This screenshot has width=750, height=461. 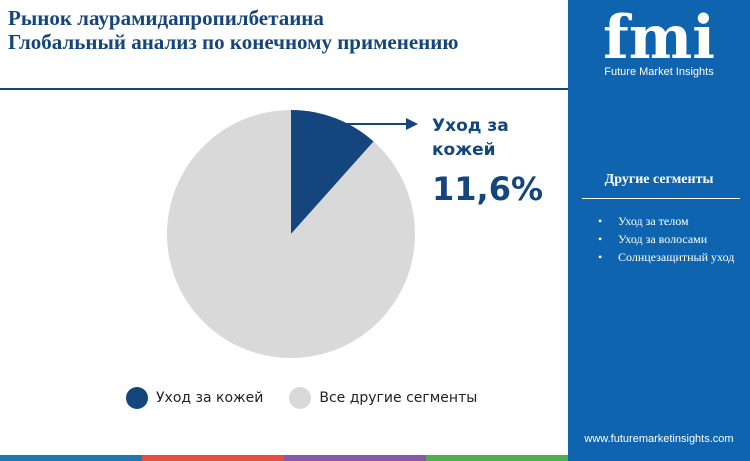 What do you see at coordinates (137, 398) in the screenshot?
I see `legend-swatch-skincare` at bounding box center [137, 398].